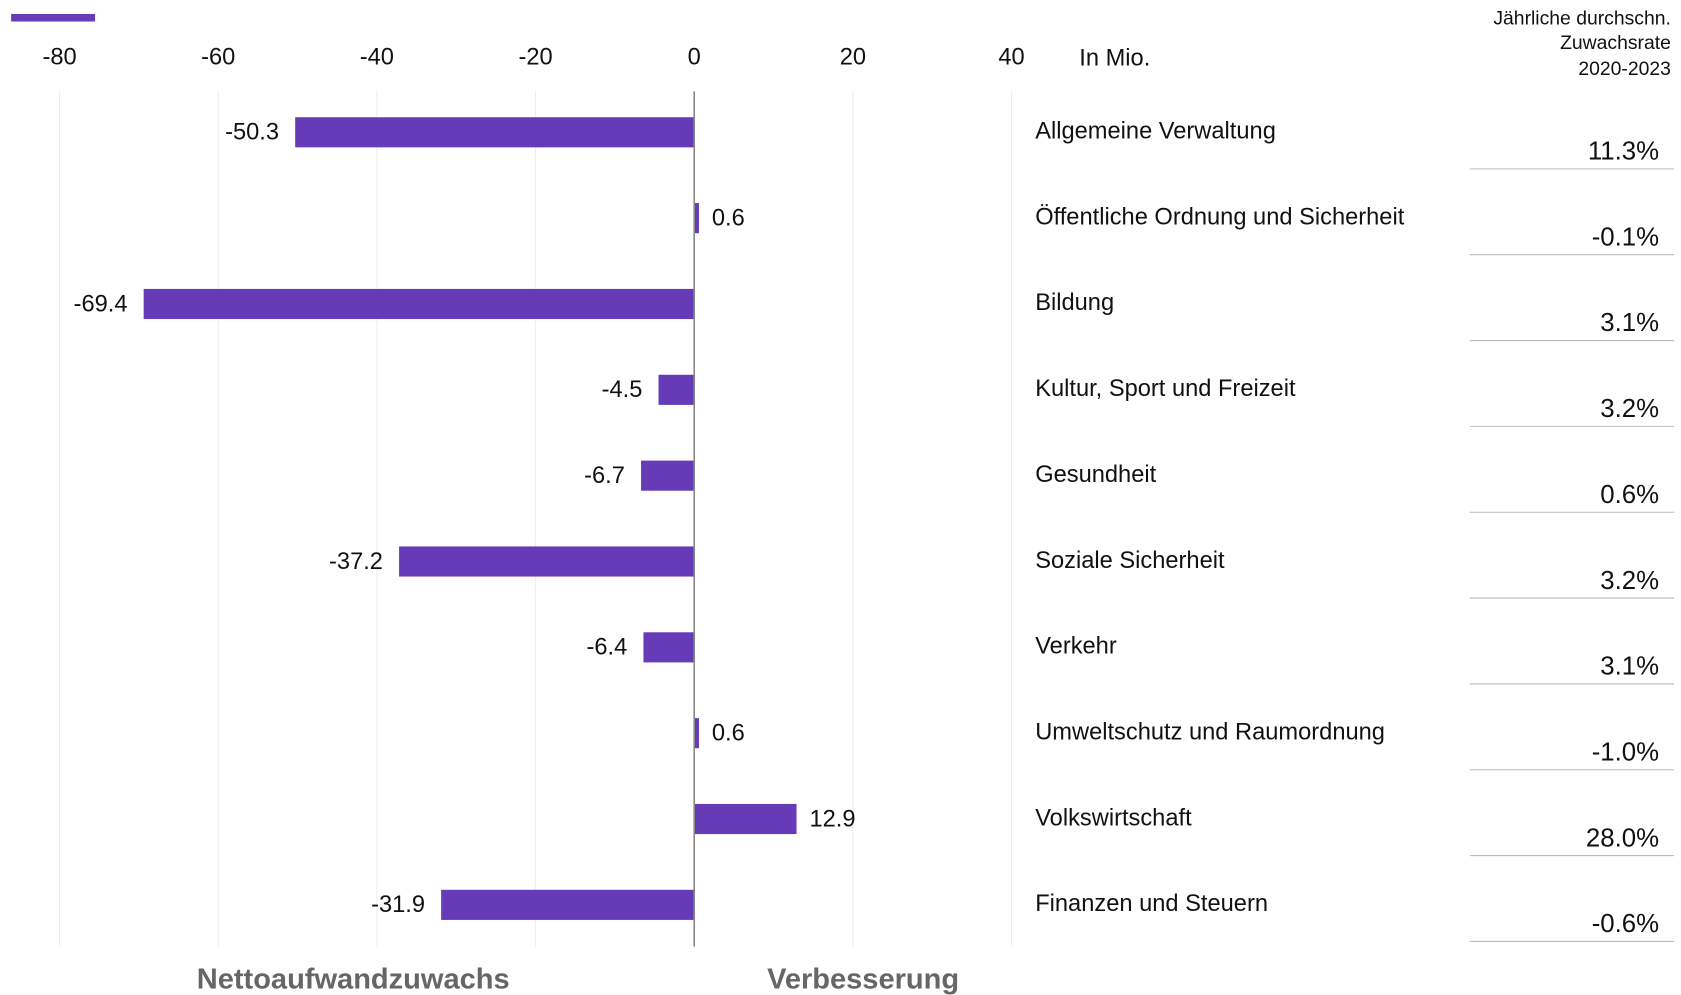 The width and height of the screenshot is (1681, 995). What do you see at coordinates (622, 390) in the screenshot?
I see `data-label: -4.5` at bounding box center [622, 390].